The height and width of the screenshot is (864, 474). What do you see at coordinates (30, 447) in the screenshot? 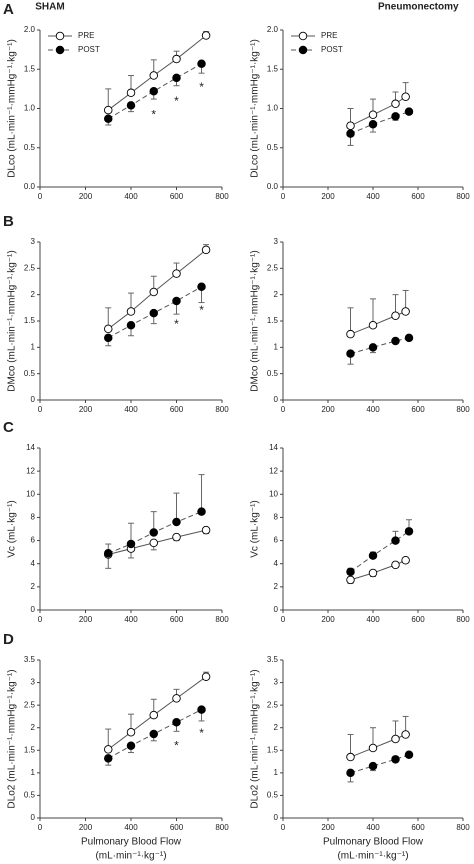
I see `y-tick-label: 14` at bounding box center [30, 447].